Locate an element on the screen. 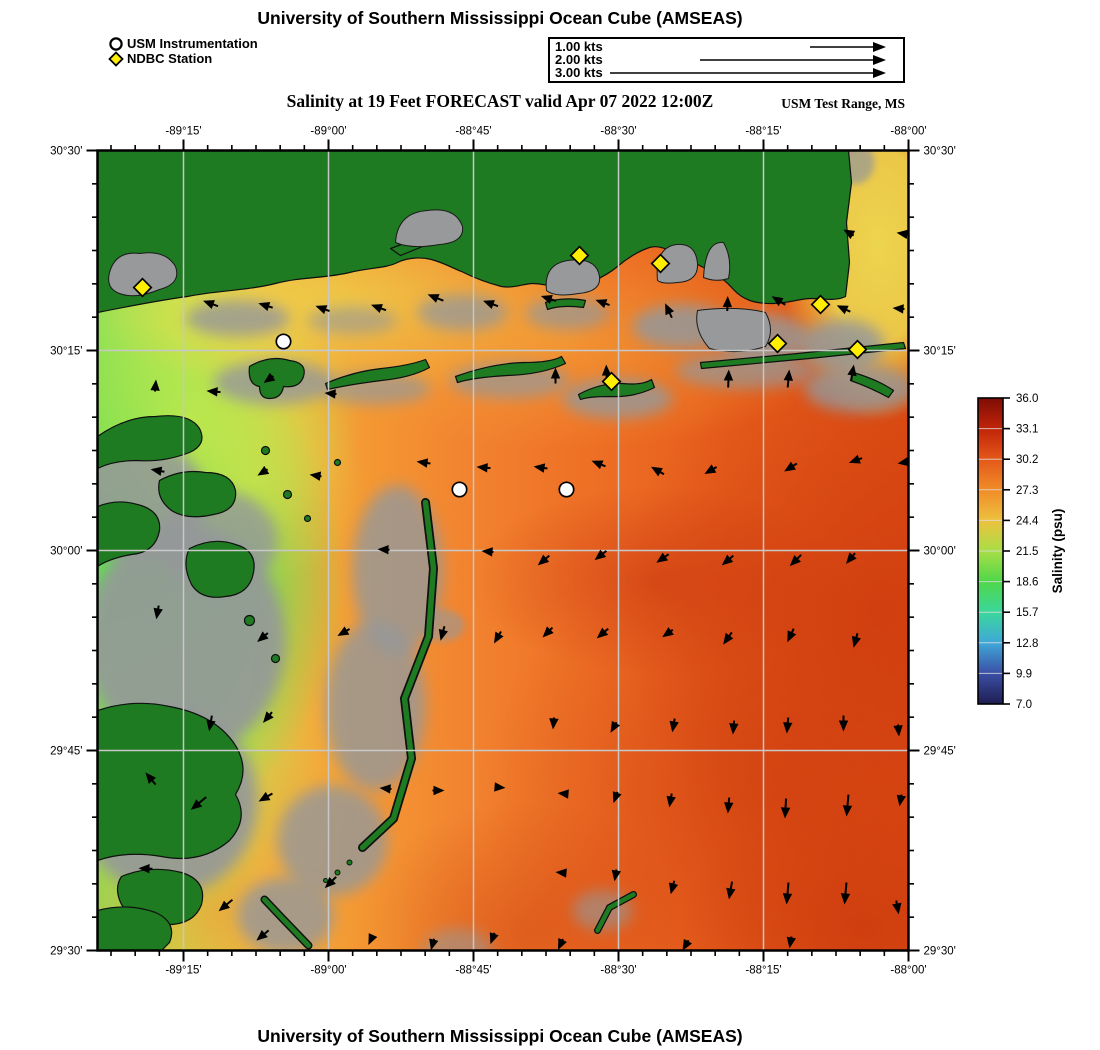 This screenshot has height=1050, width=1100. ship-island is located at coordinates (377, 374).